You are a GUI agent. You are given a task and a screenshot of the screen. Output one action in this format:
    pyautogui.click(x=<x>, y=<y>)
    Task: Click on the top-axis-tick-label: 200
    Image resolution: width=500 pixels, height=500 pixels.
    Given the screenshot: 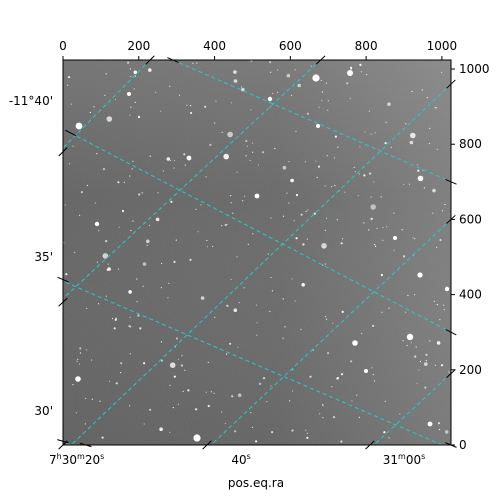 What is the action you would take?
    pyautogui.click(x=138, y=46)
    